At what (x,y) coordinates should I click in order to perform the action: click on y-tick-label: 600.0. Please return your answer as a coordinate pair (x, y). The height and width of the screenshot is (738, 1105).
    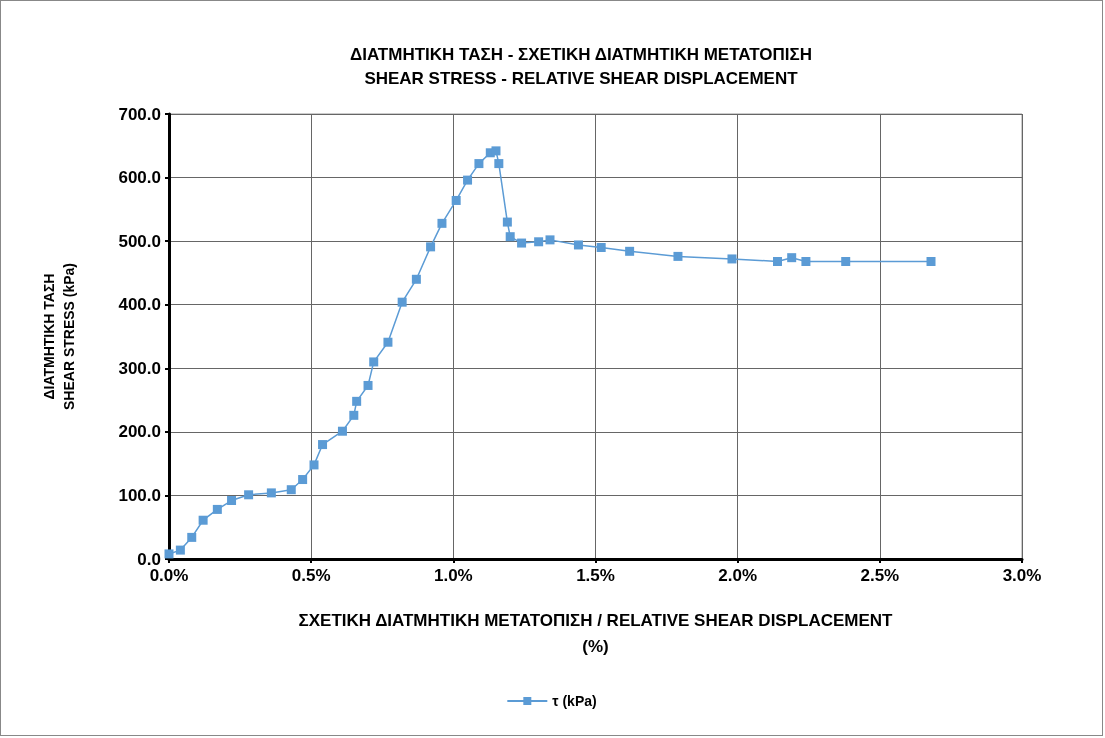
    Looking at the image, I should click on (139, 178).